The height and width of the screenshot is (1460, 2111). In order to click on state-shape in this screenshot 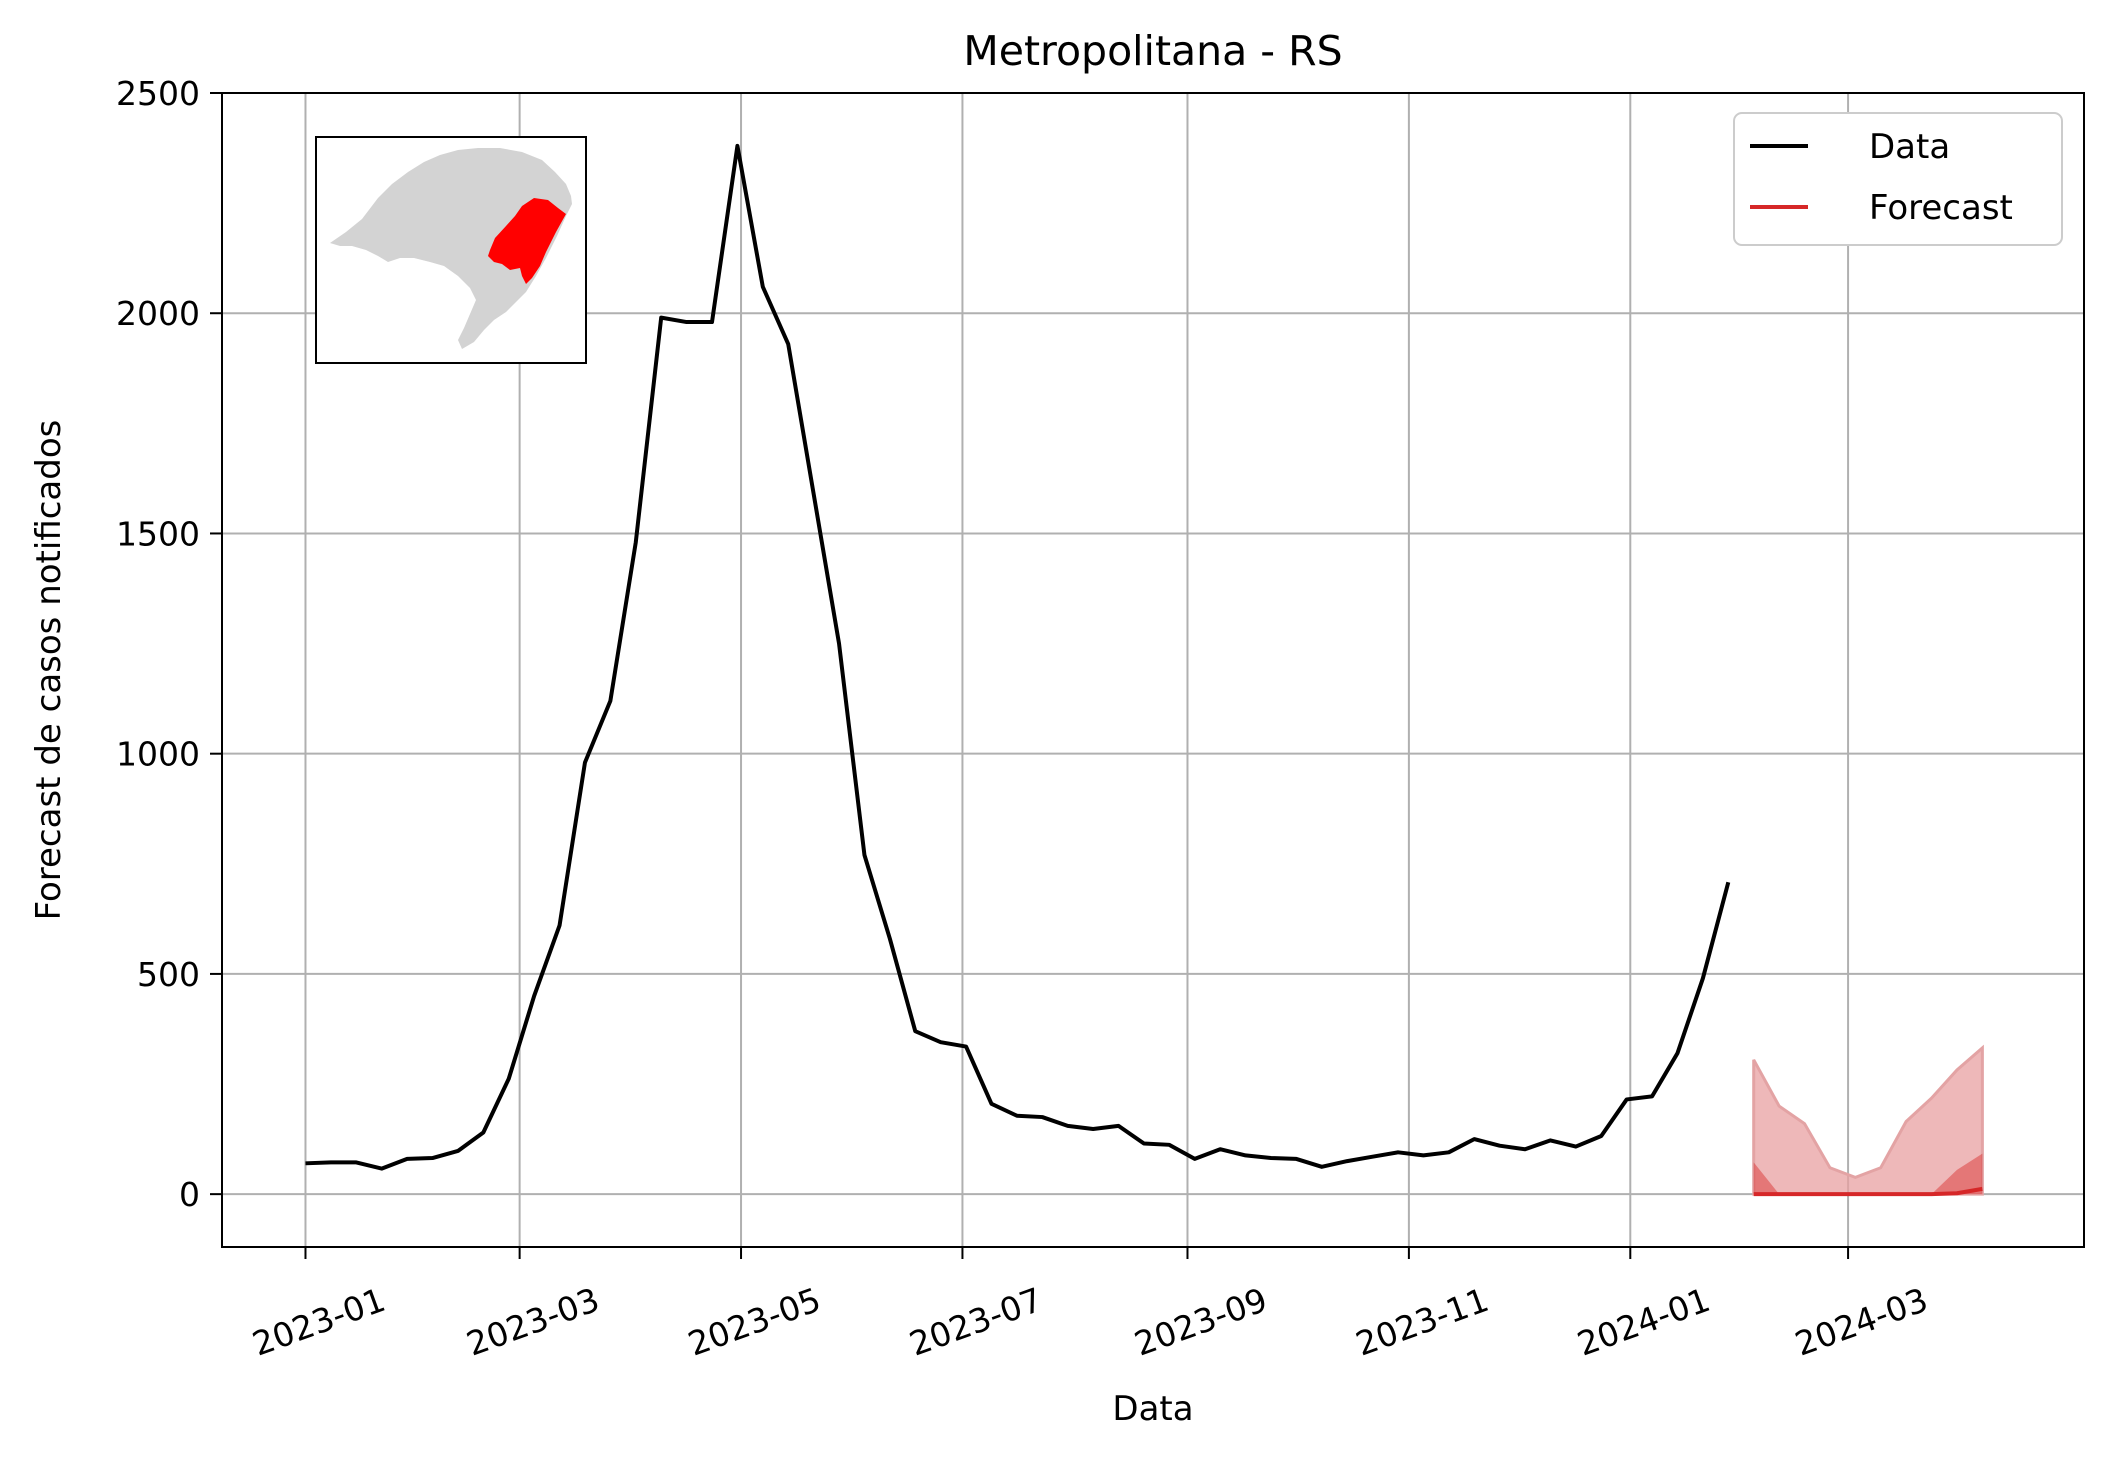, I will do `click(451, 248)`.